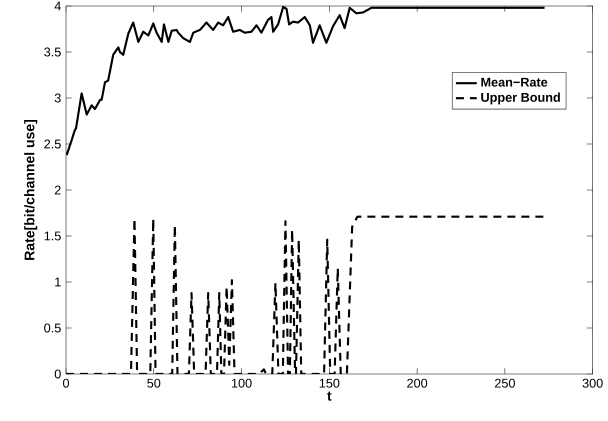 The width and height of the screenshot is (608, 421). I want to click on y-tick-label: 3, so click(57, 98).